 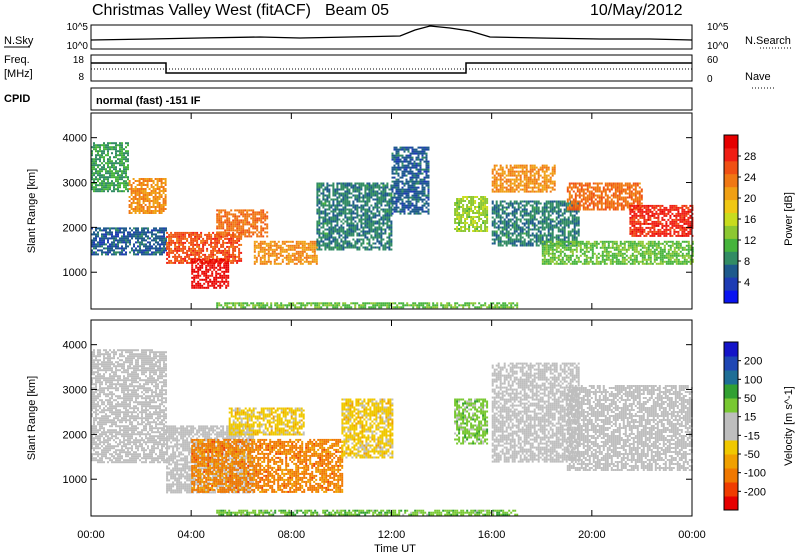 I want to click on cpid-label: CPID, so click(x=17, y=99).